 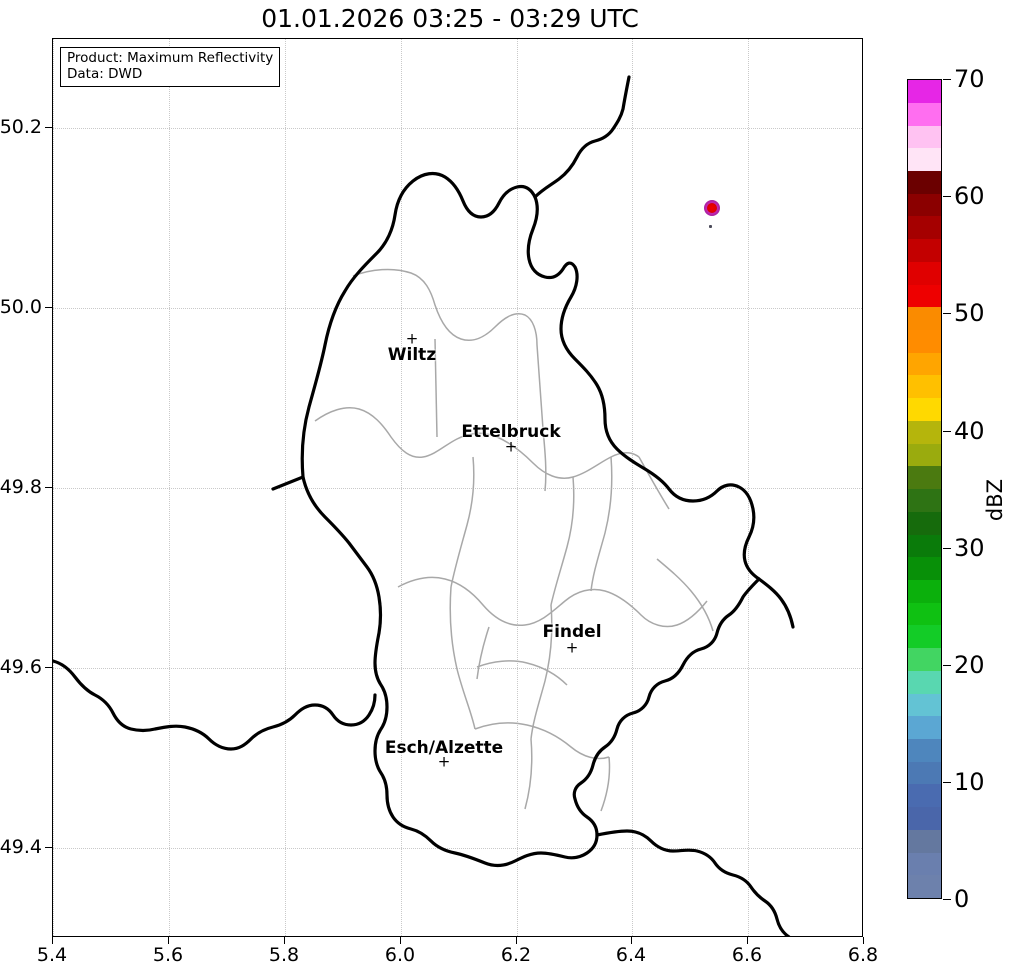 What do you see at coordinates (21, 847) in the screenshot?
I see `y-tick-label: 49.4` at bounding box center [21, 847].